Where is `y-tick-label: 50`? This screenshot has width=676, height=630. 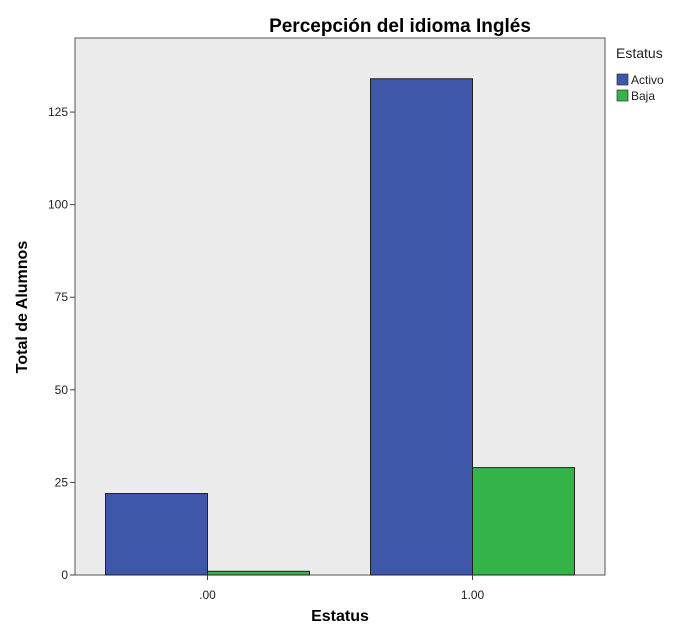
y-tick-label: 50 is located at coordinates (62, 390).